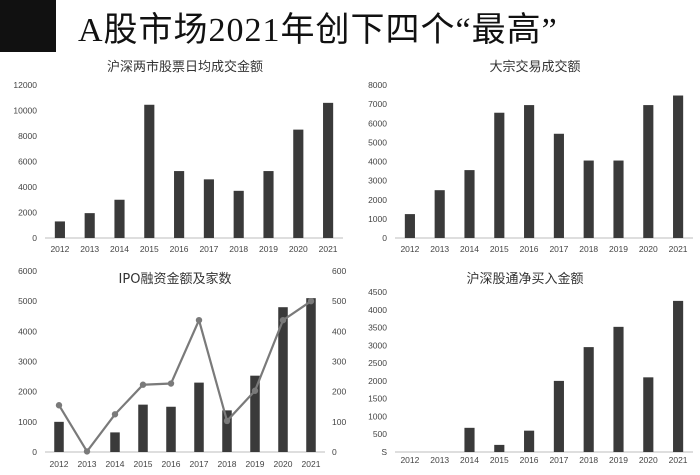 This screenshot has height=475, width=700. I want to click on y-tick-label: 4500, so click(377, 292).